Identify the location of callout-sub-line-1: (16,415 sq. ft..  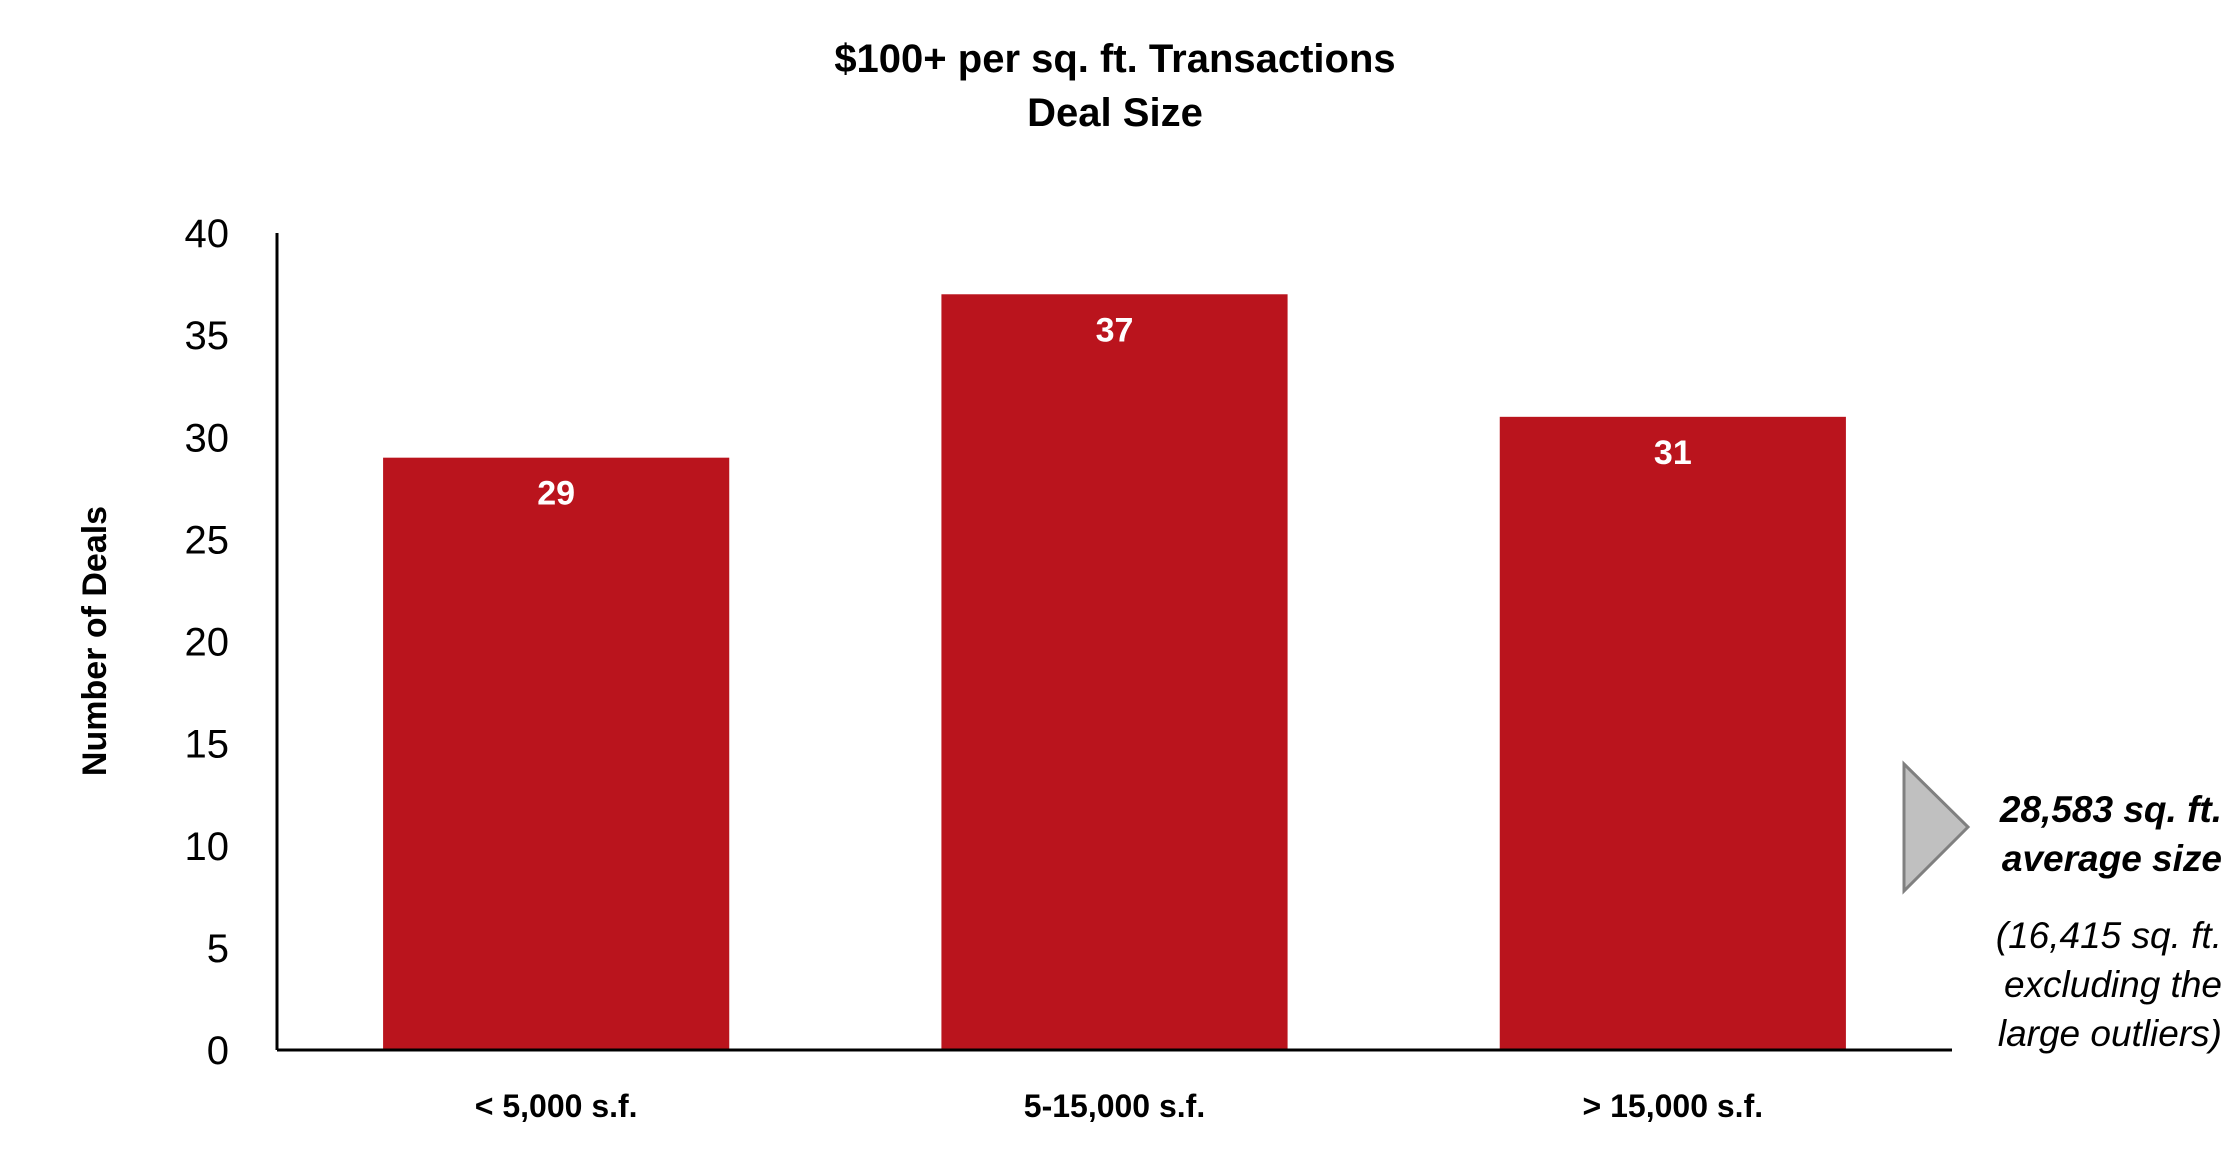
(2109, 935).